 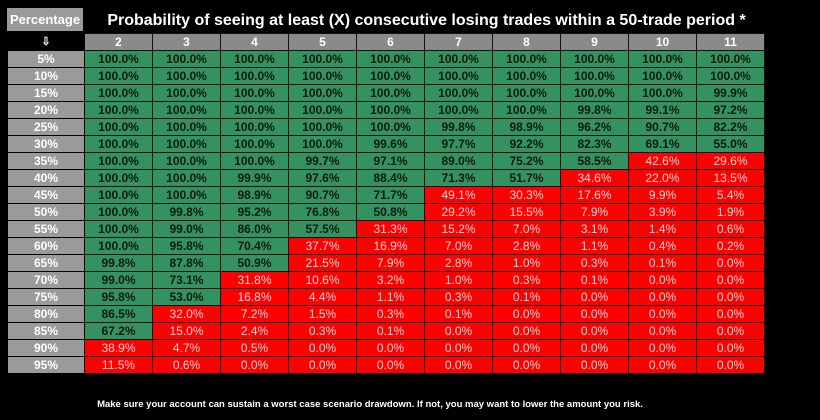 I want to click on table-cell: 3.9%, so click(x=662, y=212).